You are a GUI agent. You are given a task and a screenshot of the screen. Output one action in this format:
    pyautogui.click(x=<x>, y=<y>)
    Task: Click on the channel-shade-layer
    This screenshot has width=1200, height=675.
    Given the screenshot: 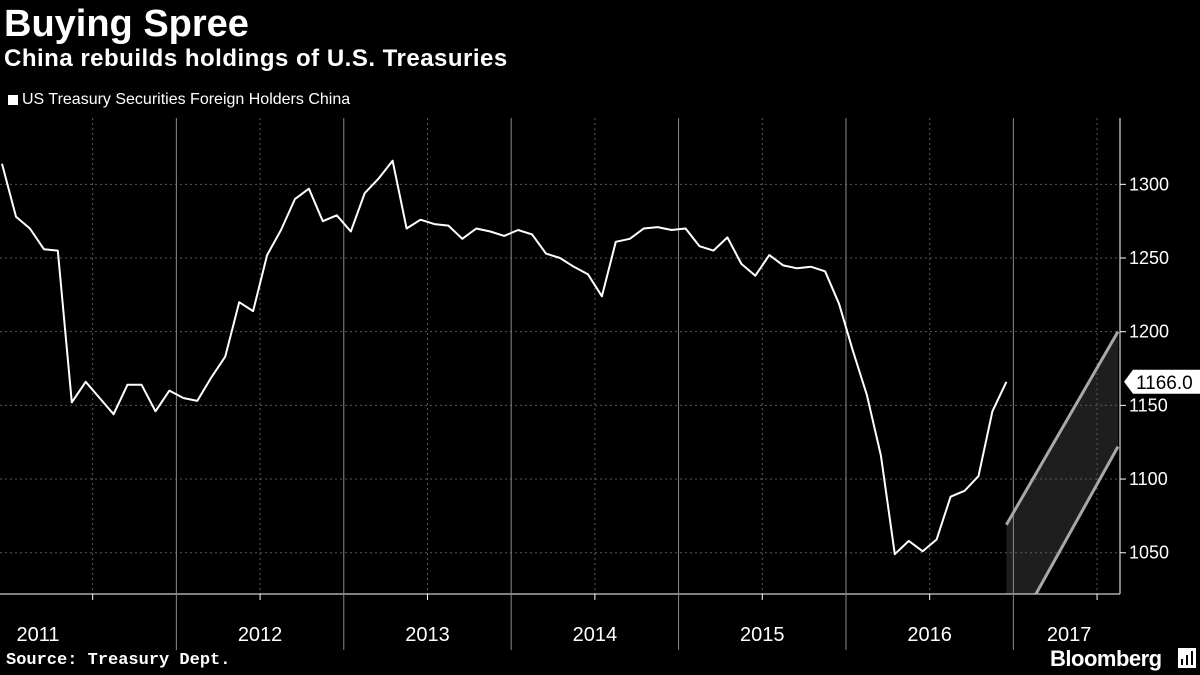 What is the action you would take?
    pyautogui.click(x=1062, y=462)
    